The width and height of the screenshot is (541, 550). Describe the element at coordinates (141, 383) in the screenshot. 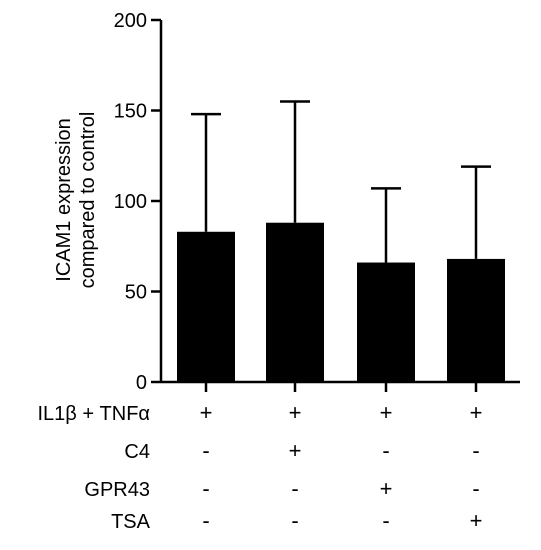

I see `y-tick-label: 0` at that location.